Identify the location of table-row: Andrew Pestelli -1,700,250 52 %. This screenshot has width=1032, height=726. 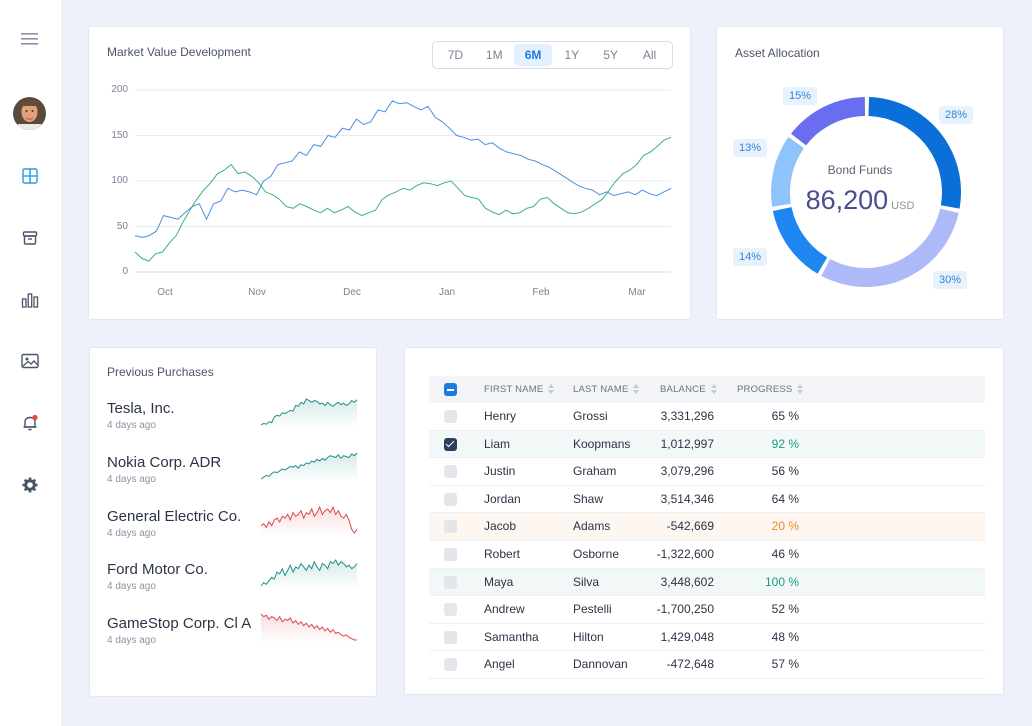
(707, 610).